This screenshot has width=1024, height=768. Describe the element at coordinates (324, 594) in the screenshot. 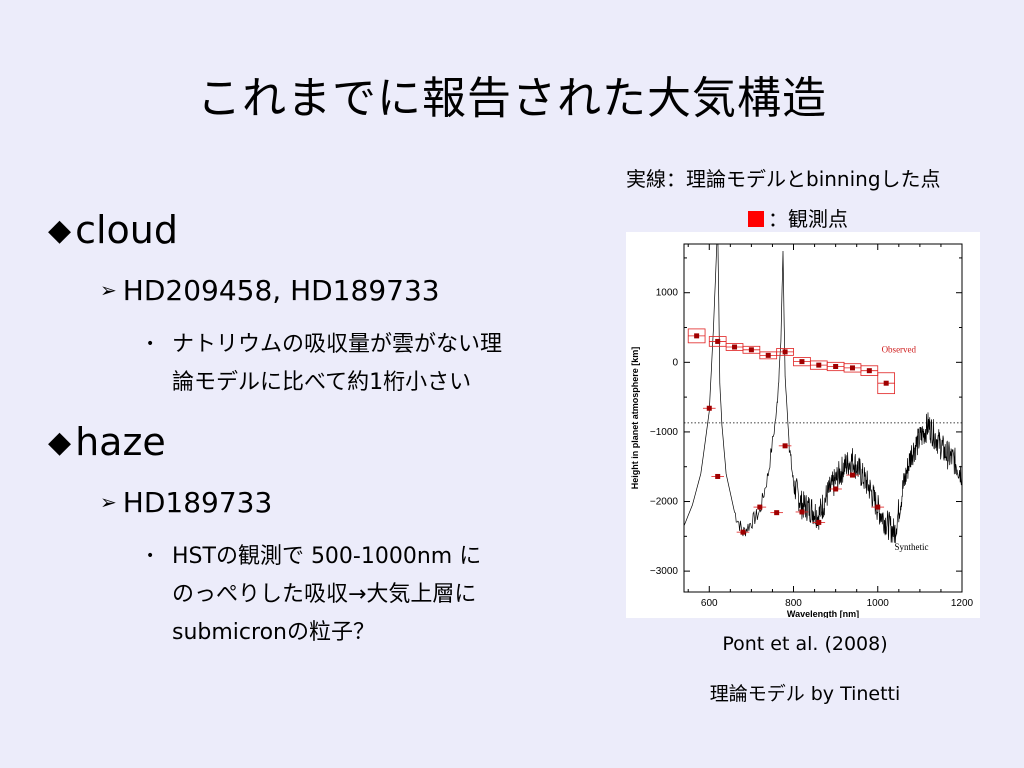

I see `detail-line: のっぺりした吸収→大気上層に` at that location.